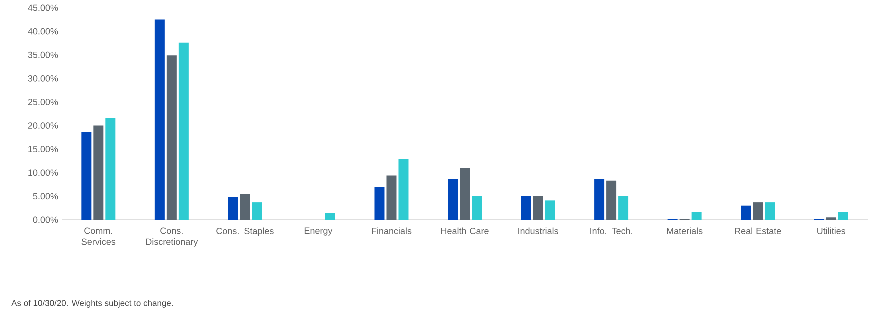 This screenshot has height=318, width=882. I want to click on y-tick-label: 35.00%, so click(43, 55).